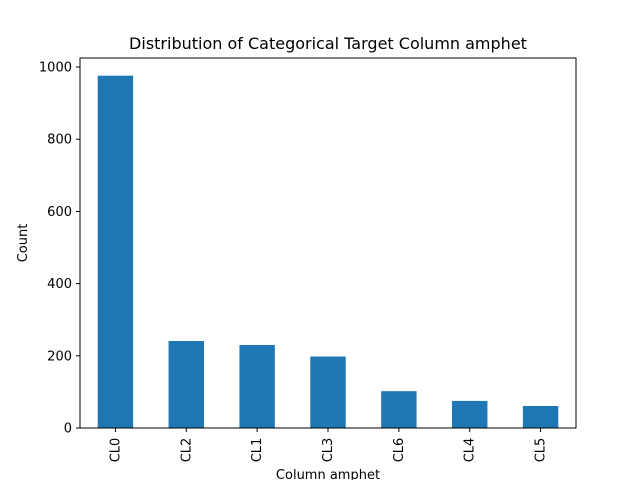  What do you see at coordinates (59, 249) in the screenshot?
I see `y-axis: 0 200 400 600 800 1000` at bounding box center [59, 249].